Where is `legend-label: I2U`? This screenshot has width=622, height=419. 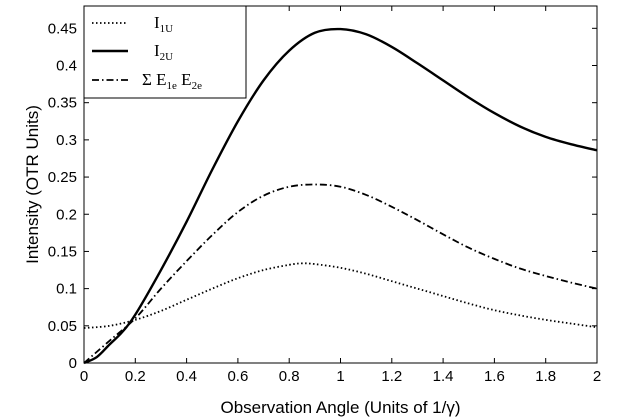 legend-label: I2U is located at coordinates (163, 52).